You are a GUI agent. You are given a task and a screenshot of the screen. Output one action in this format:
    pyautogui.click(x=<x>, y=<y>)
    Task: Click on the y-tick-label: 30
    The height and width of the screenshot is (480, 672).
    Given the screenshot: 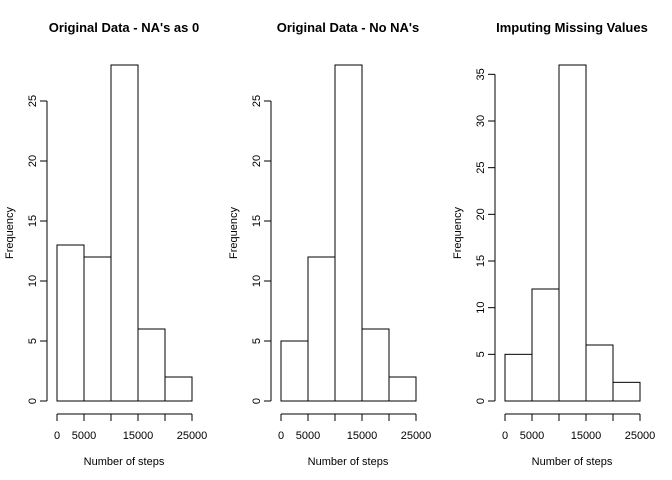 What is the action you would take?
    pyautogui.click(x=481, y=121)
    